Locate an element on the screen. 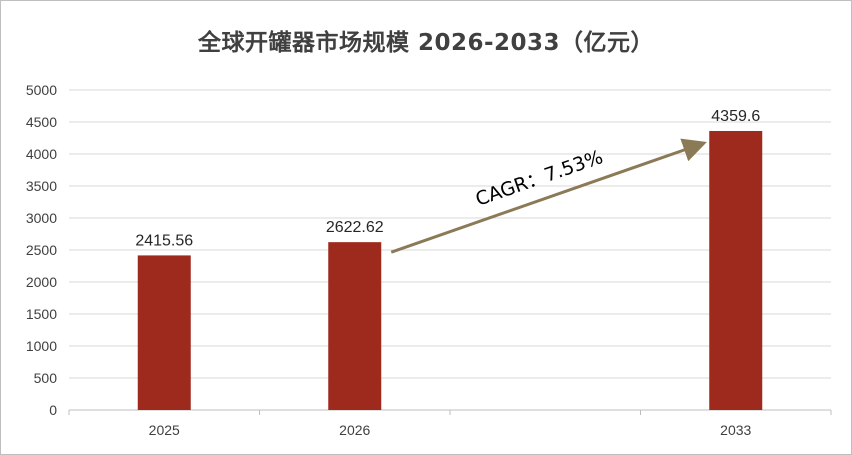 This screenshot has height=455, width=852. data-label: 2415.56 is located at coordinates (164, 240).